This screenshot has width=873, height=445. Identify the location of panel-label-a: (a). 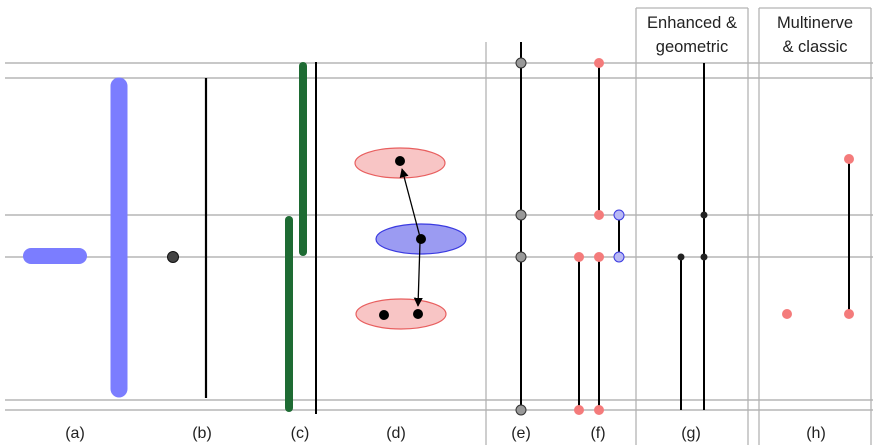
(75, 433).